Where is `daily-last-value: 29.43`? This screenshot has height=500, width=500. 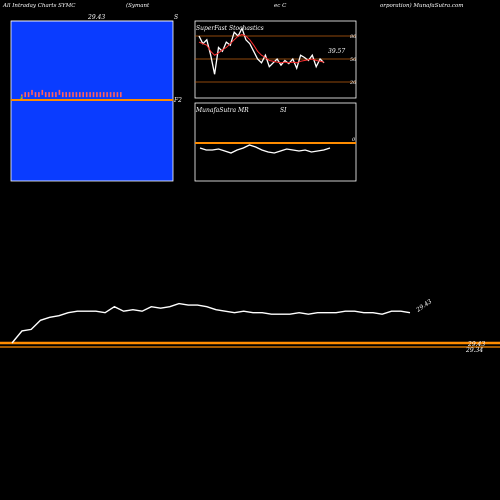 daily-last-value: 29.43 is located at coordinates (423, 306).